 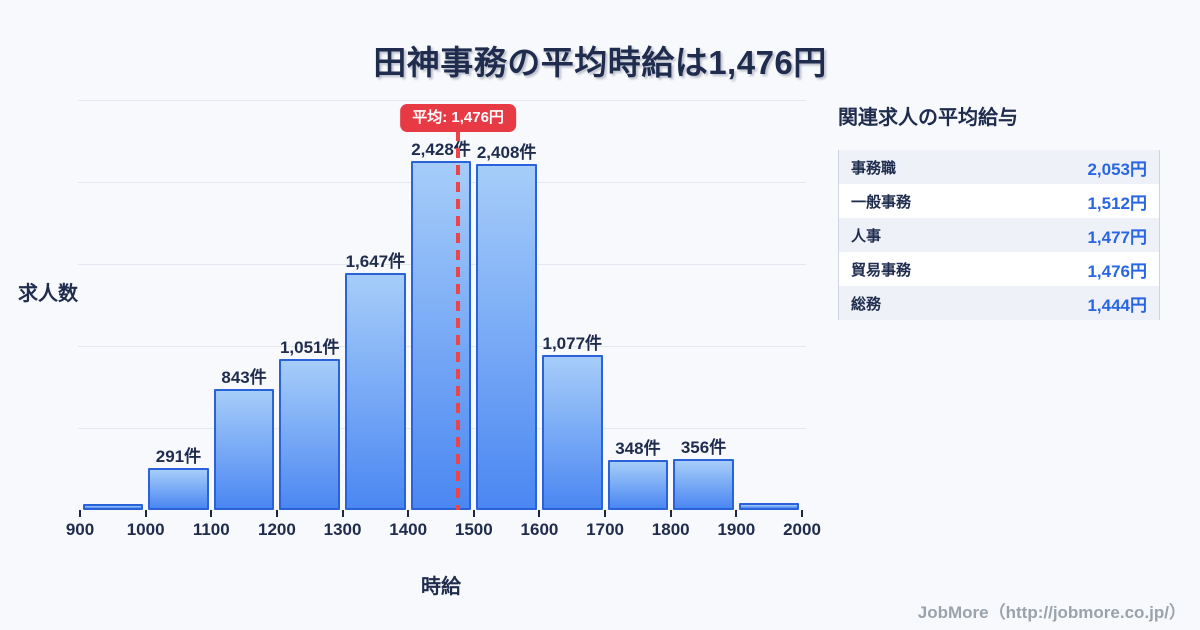 What do you see at coordinates (866, 236) in the screenshot?
I see `related-job-label: 人事` at bounding box center [866, 236].